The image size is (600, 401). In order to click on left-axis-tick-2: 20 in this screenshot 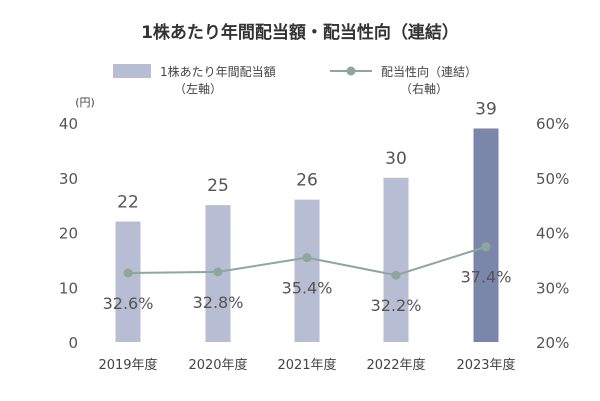, I will do `click(68, 234)`.